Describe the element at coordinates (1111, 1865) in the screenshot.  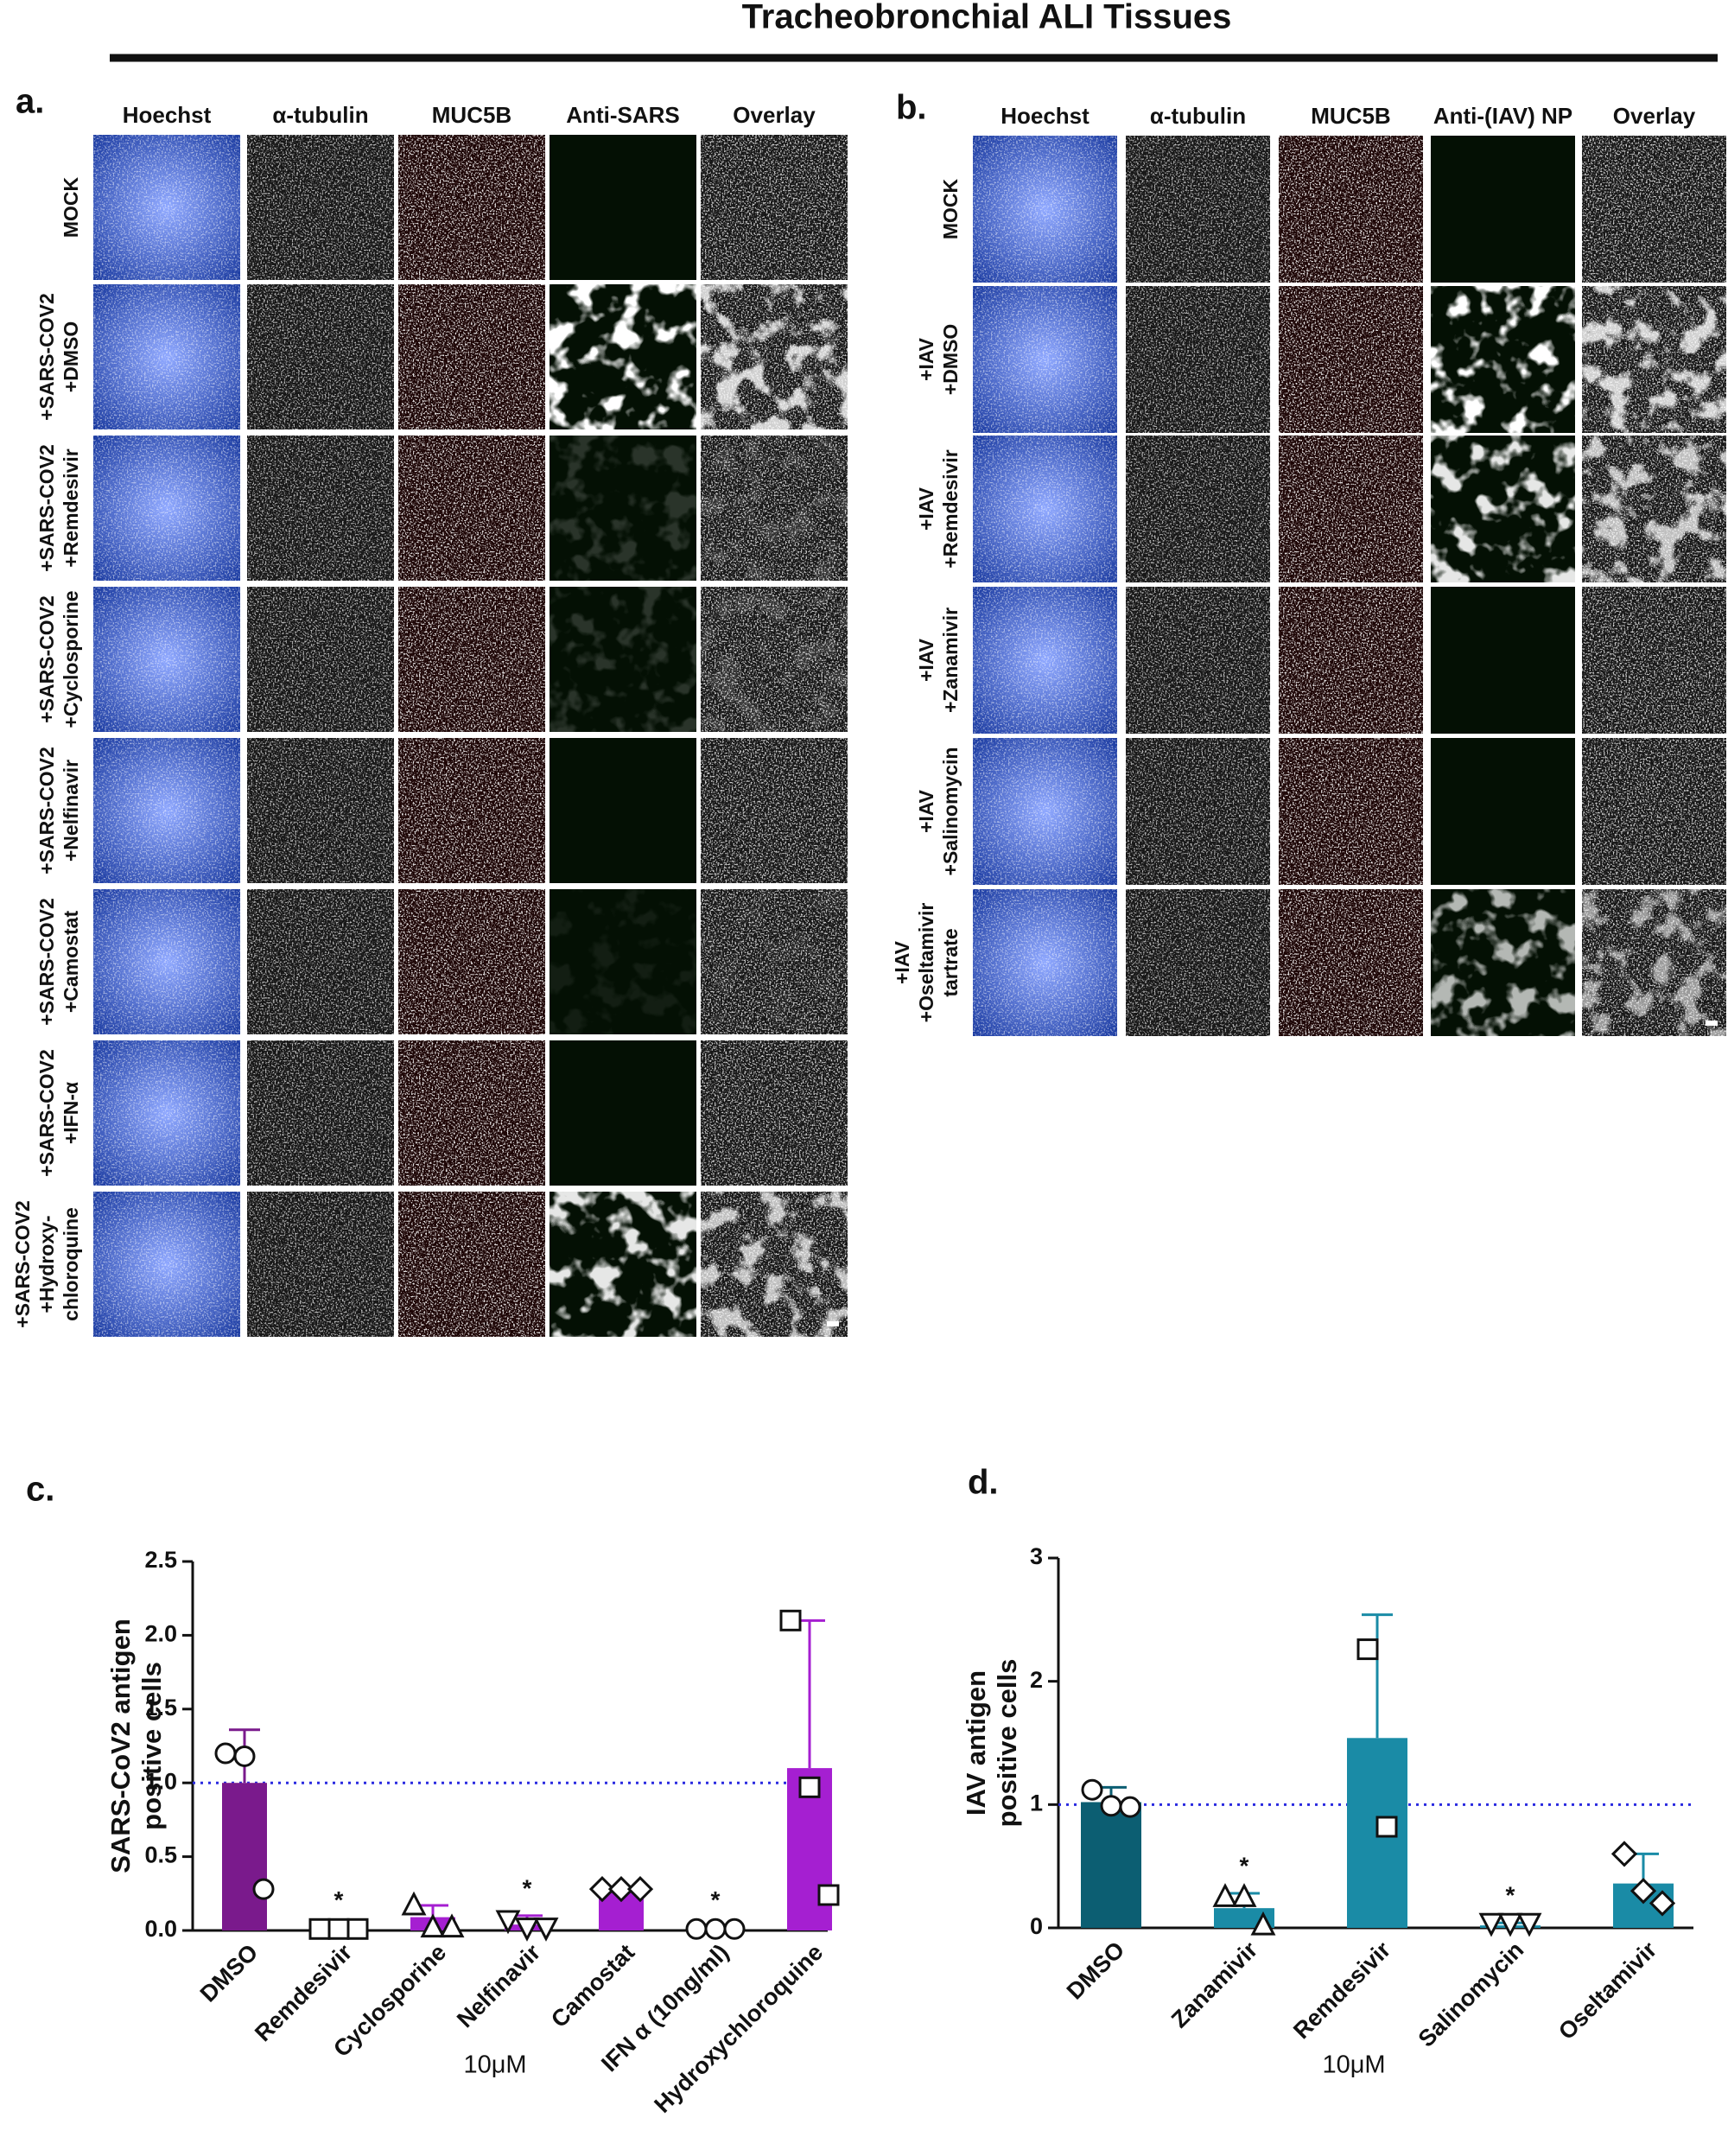
I see `bar` at that location.